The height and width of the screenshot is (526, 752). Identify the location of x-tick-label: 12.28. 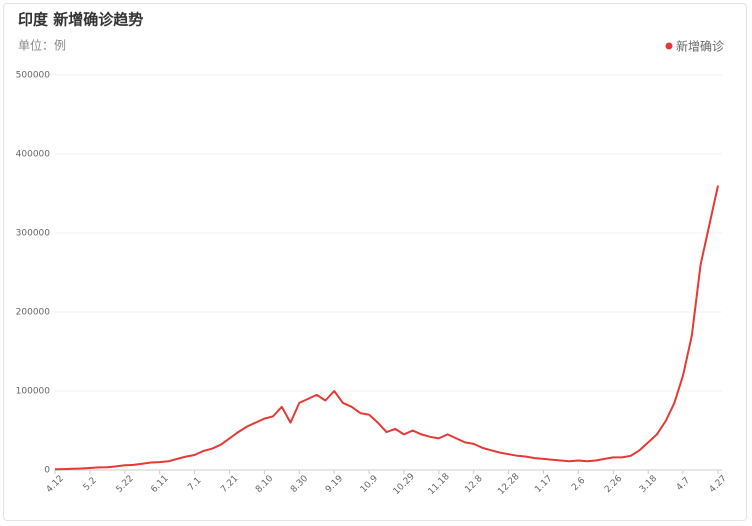
(508, 484).